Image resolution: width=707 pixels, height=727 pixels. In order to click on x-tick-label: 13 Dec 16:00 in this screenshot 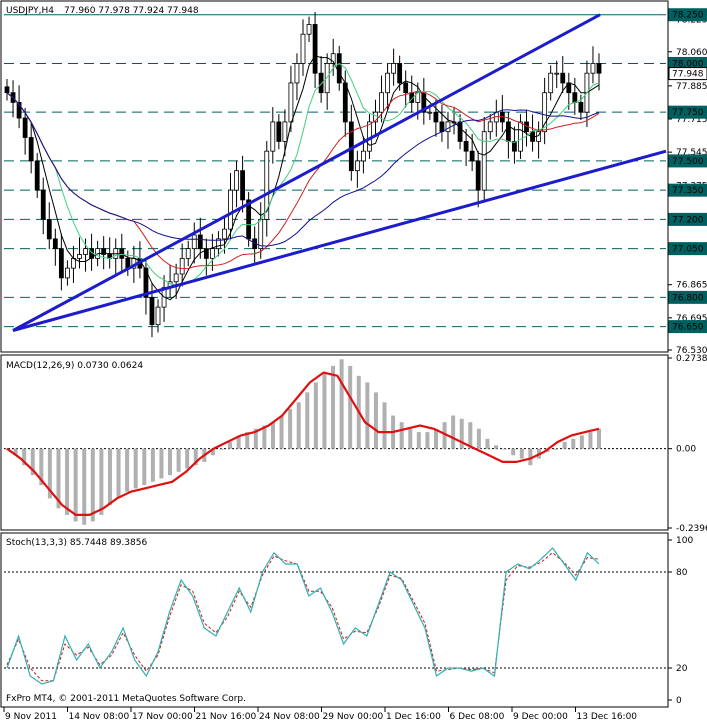, I will do `click(607, 717)`.